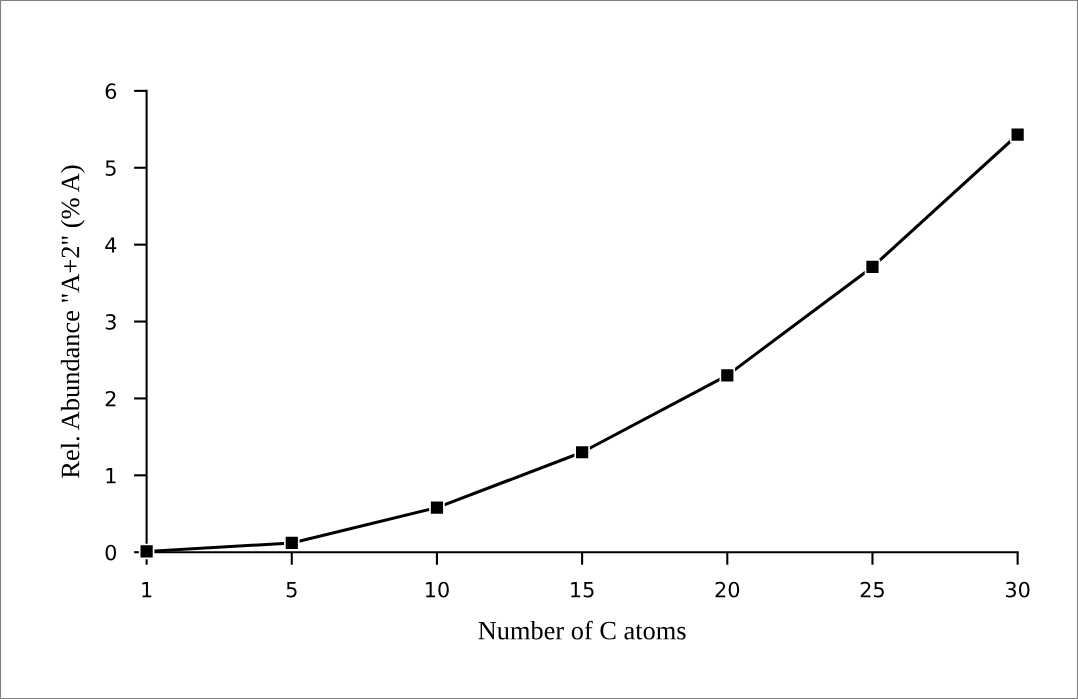  What do you see at coordinates (582, 630) in the screenshot?
I see `x-axis-title: Number of C atoms` at bounding box center [582, 630].